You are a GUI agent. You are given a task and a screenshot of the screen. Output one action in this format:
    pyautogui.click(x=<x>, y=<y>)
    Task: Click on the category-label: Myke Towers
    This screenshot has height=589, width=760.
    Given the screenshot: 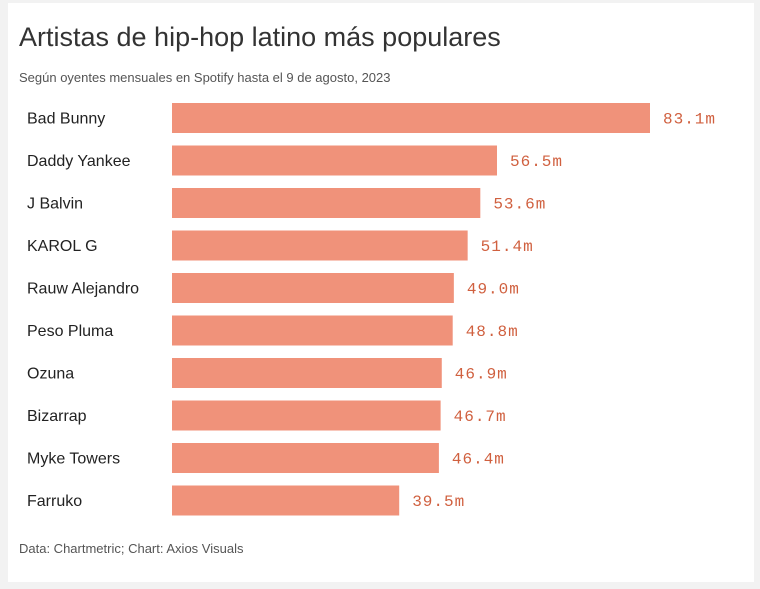 What is the action you would take?
    pyautogui.click(x=73, y=459)
    